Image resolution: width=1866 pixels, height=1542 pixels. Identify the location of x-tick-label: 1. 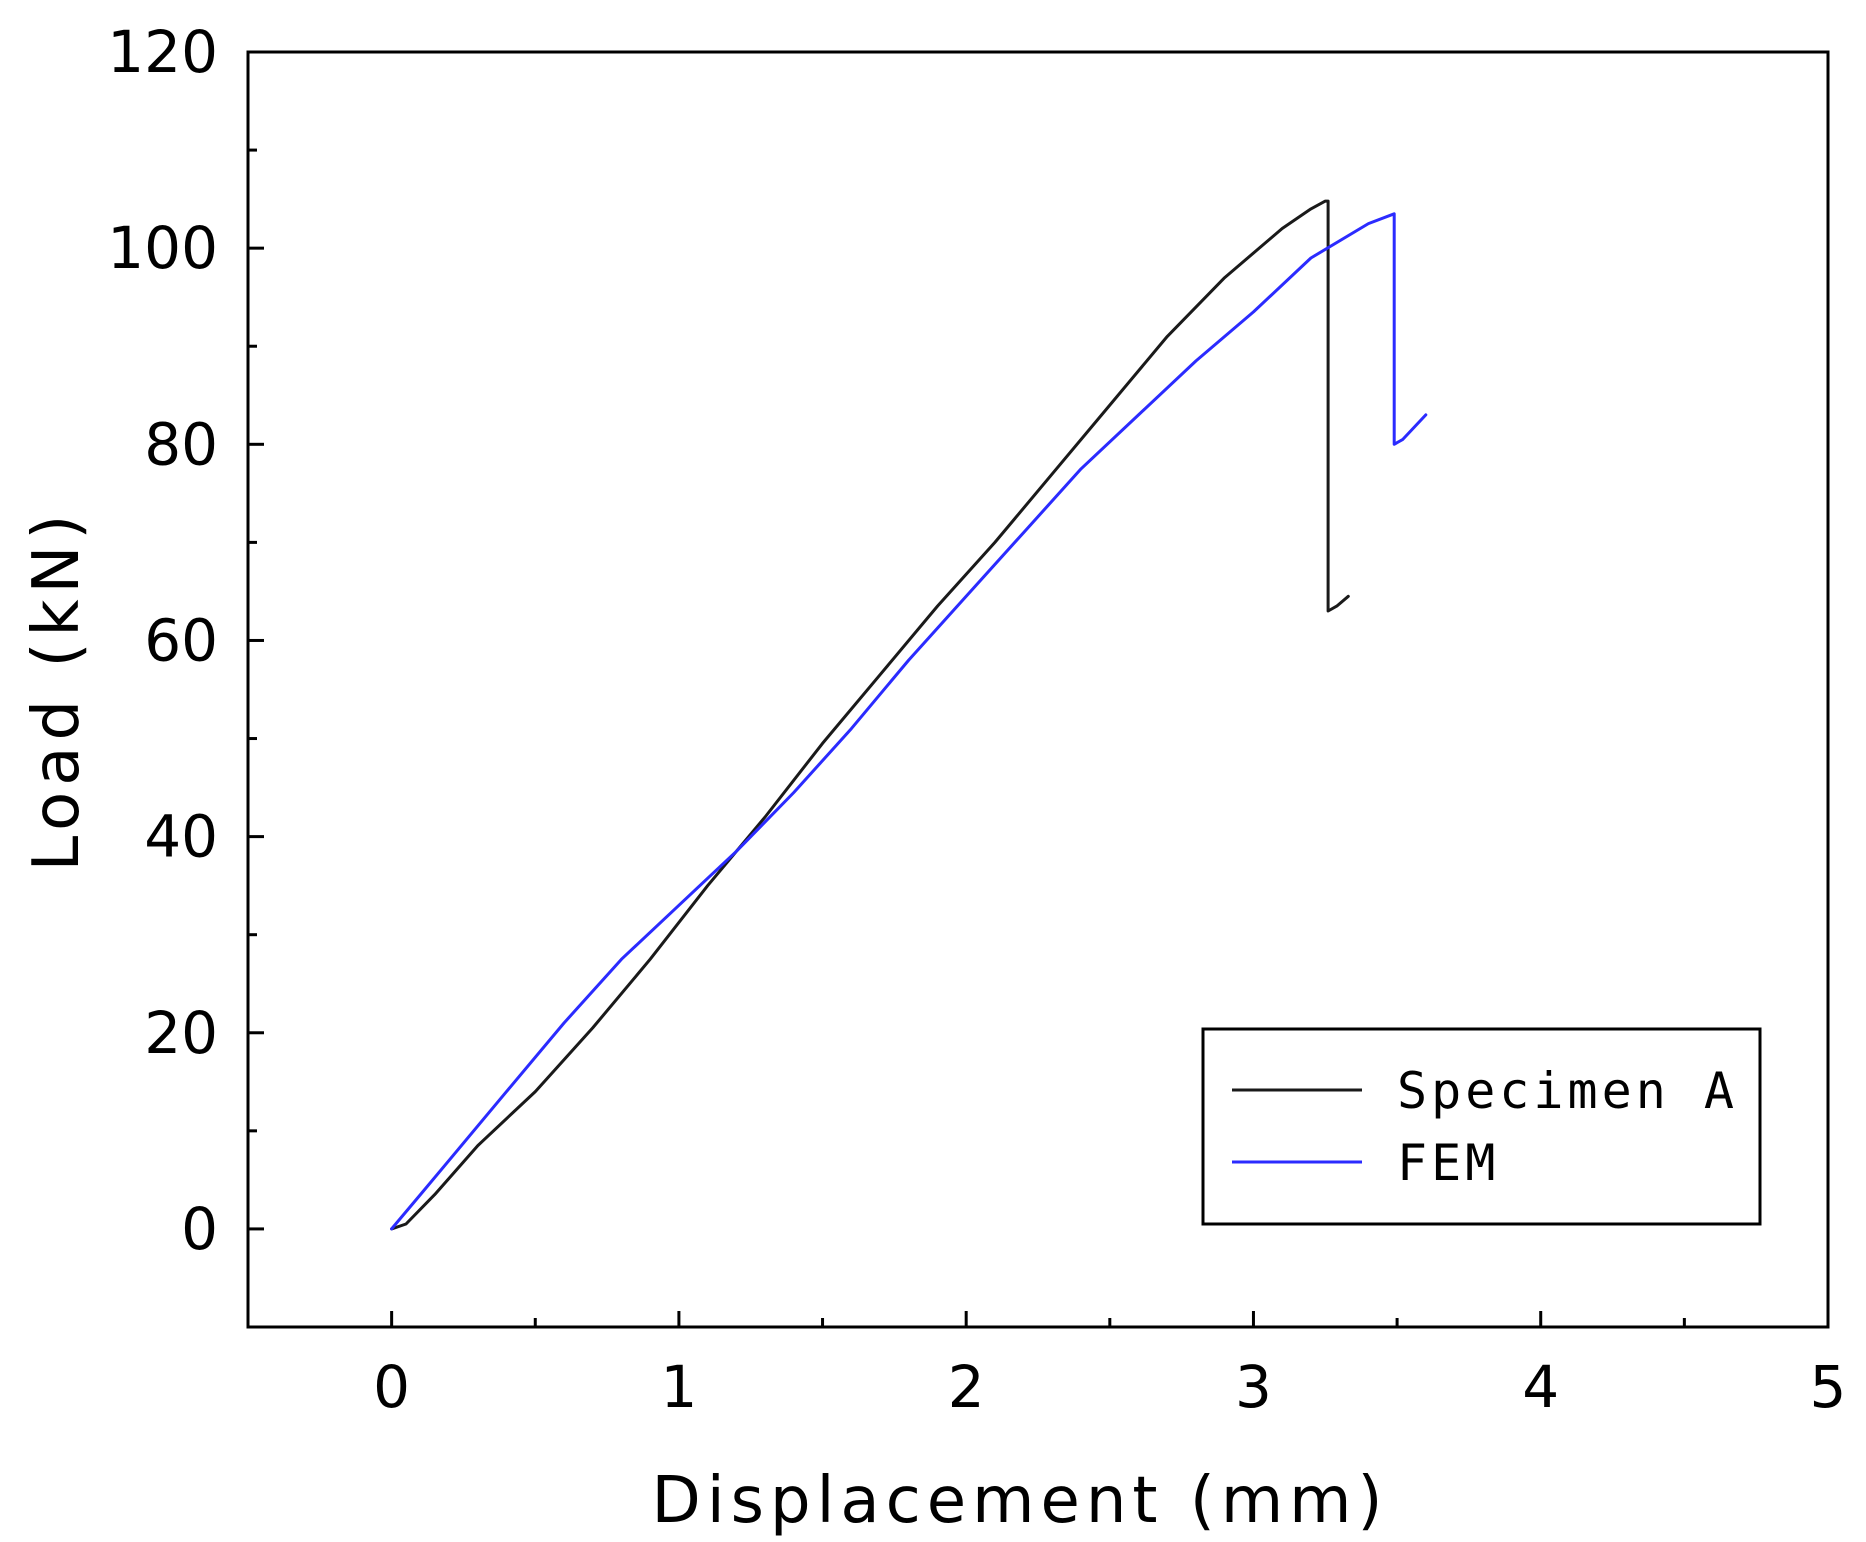
(678, 1387).